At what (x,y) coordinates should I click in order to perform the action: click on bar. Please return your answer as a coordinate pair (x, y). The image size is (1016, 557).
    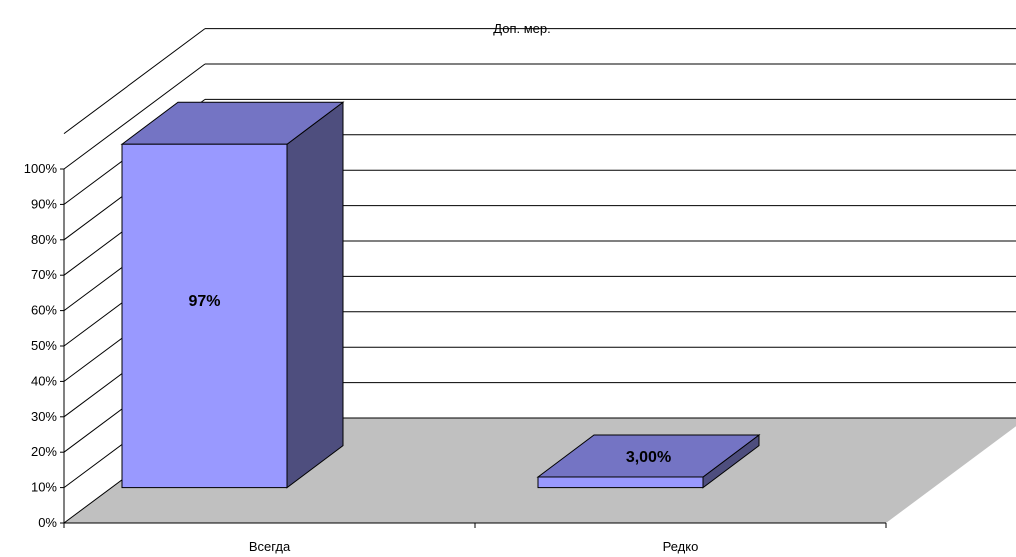
    Looking at the image, I should click on (648, 461).